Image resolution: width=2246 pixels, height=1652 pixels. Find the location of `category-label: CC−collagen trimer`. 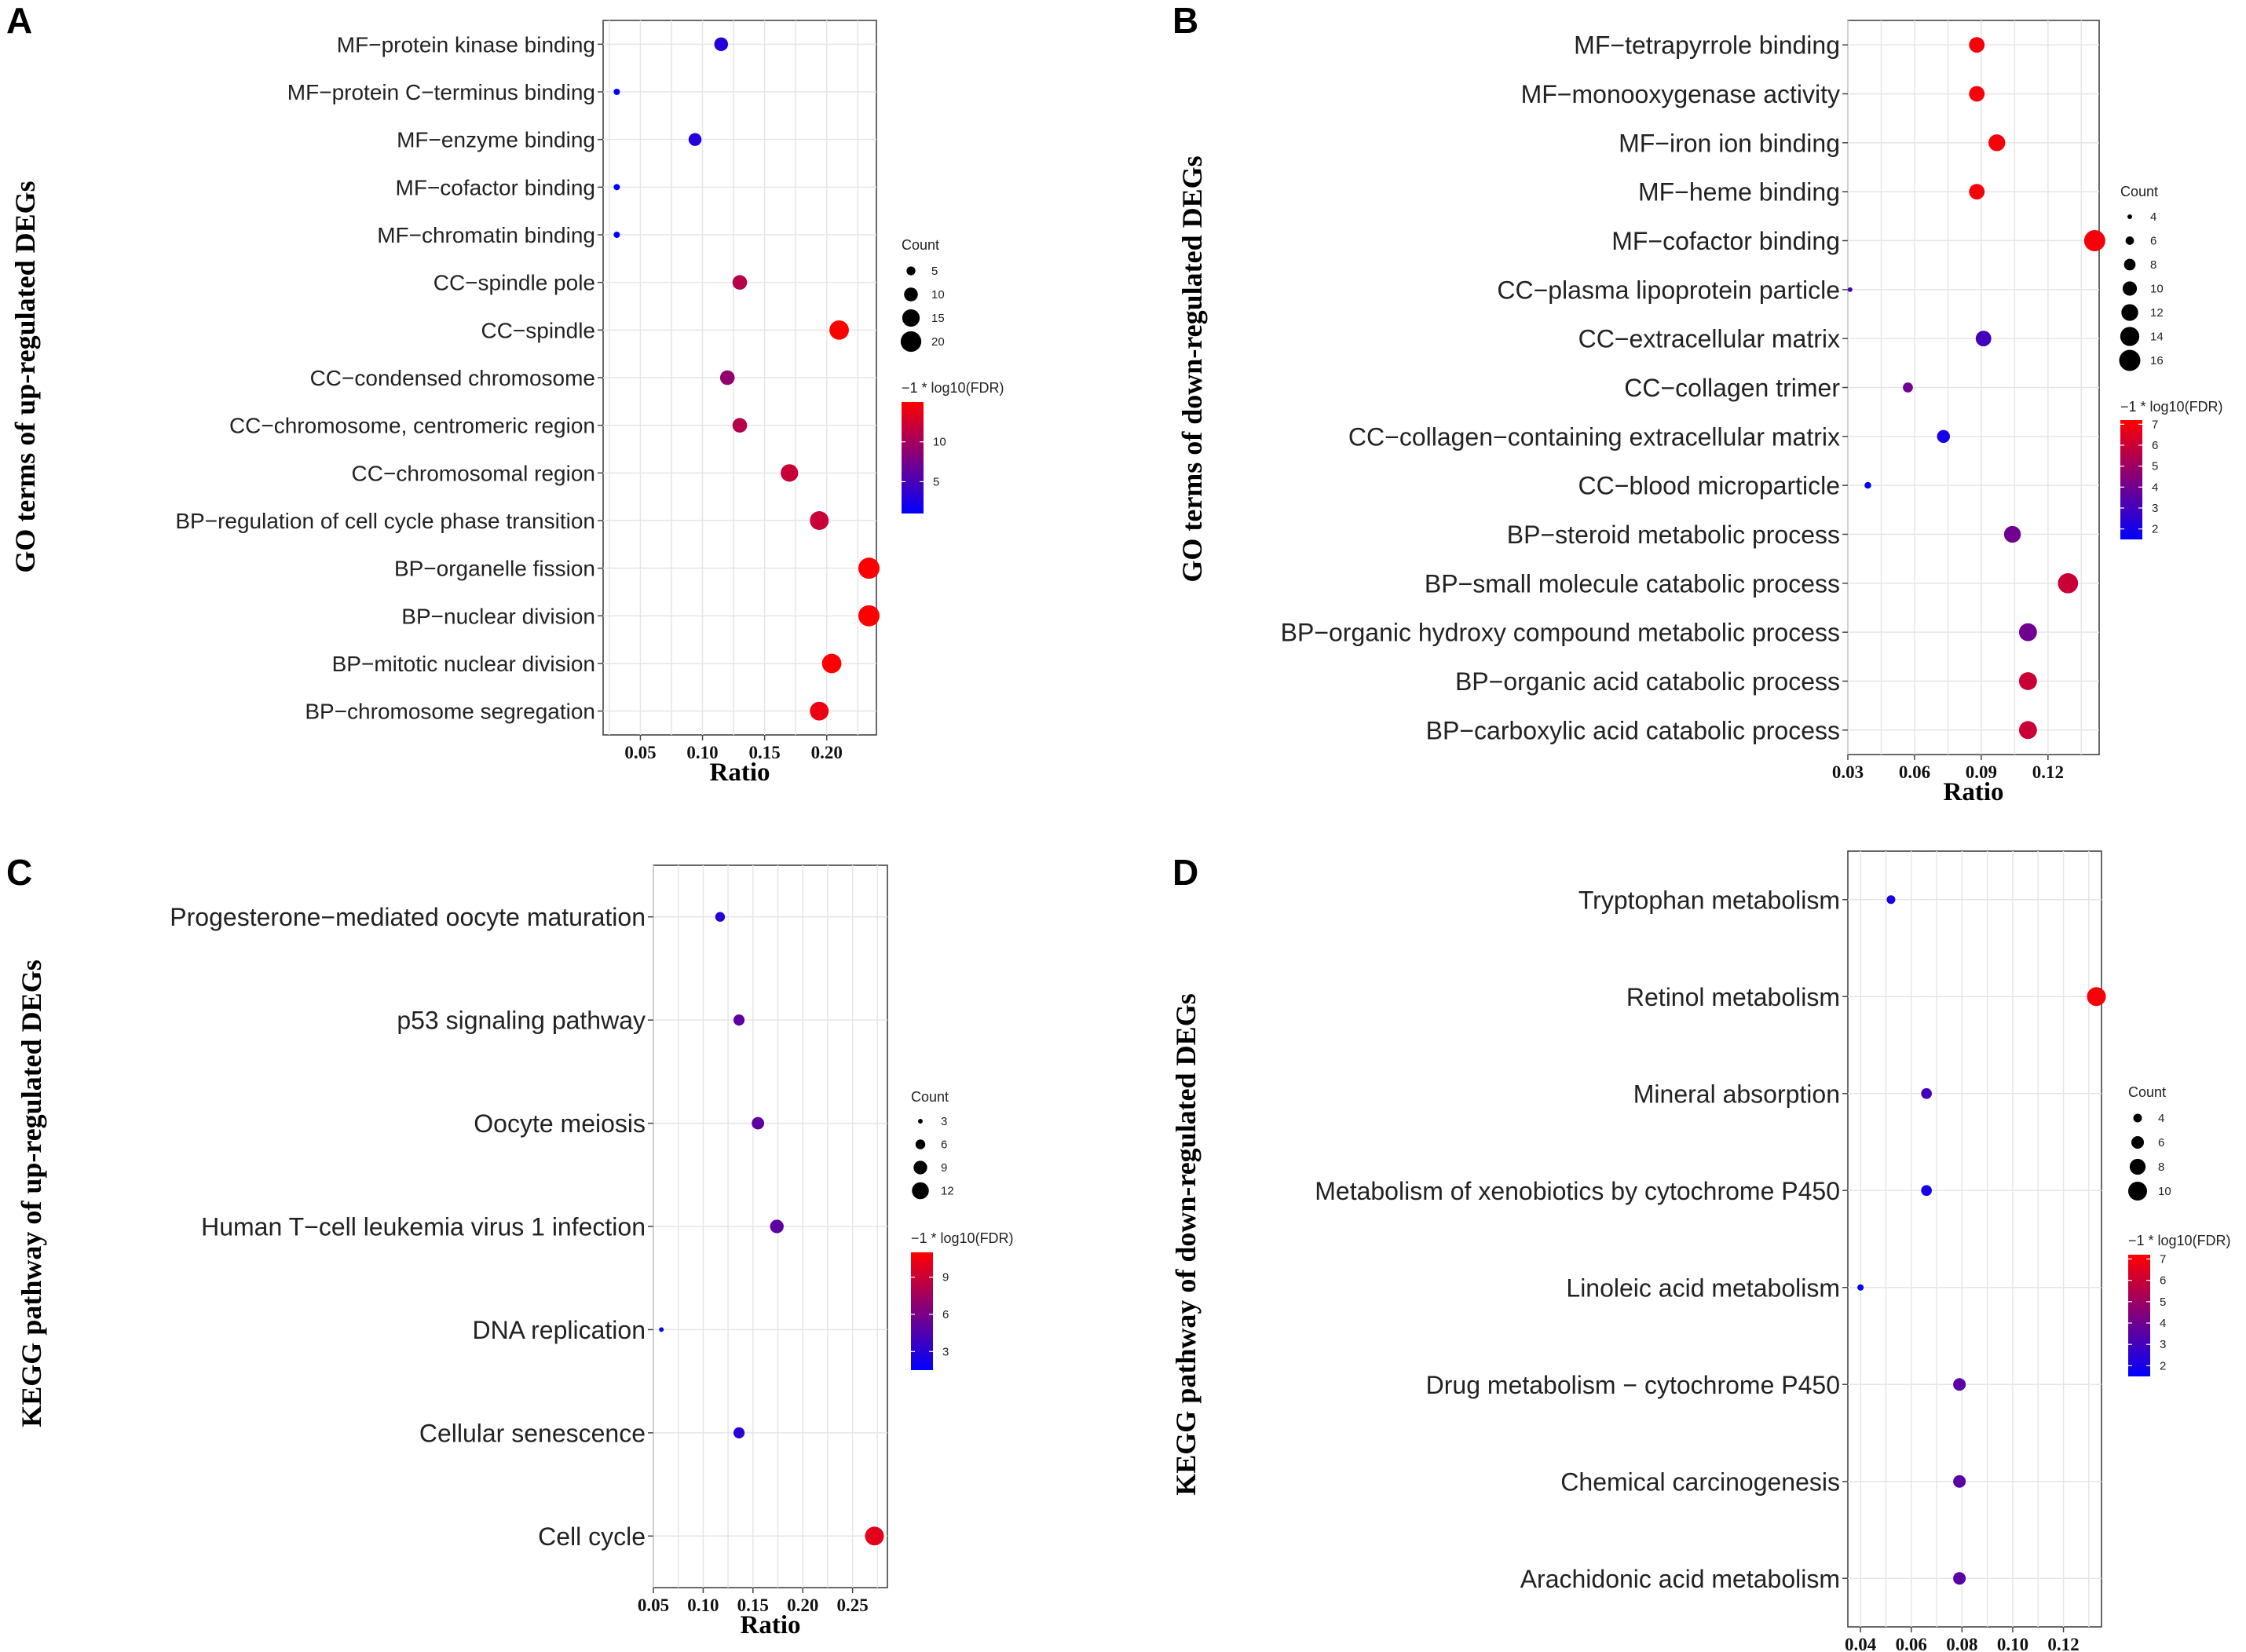

category-label: CC−collagen trimer is located at coordinates (1732, 388).